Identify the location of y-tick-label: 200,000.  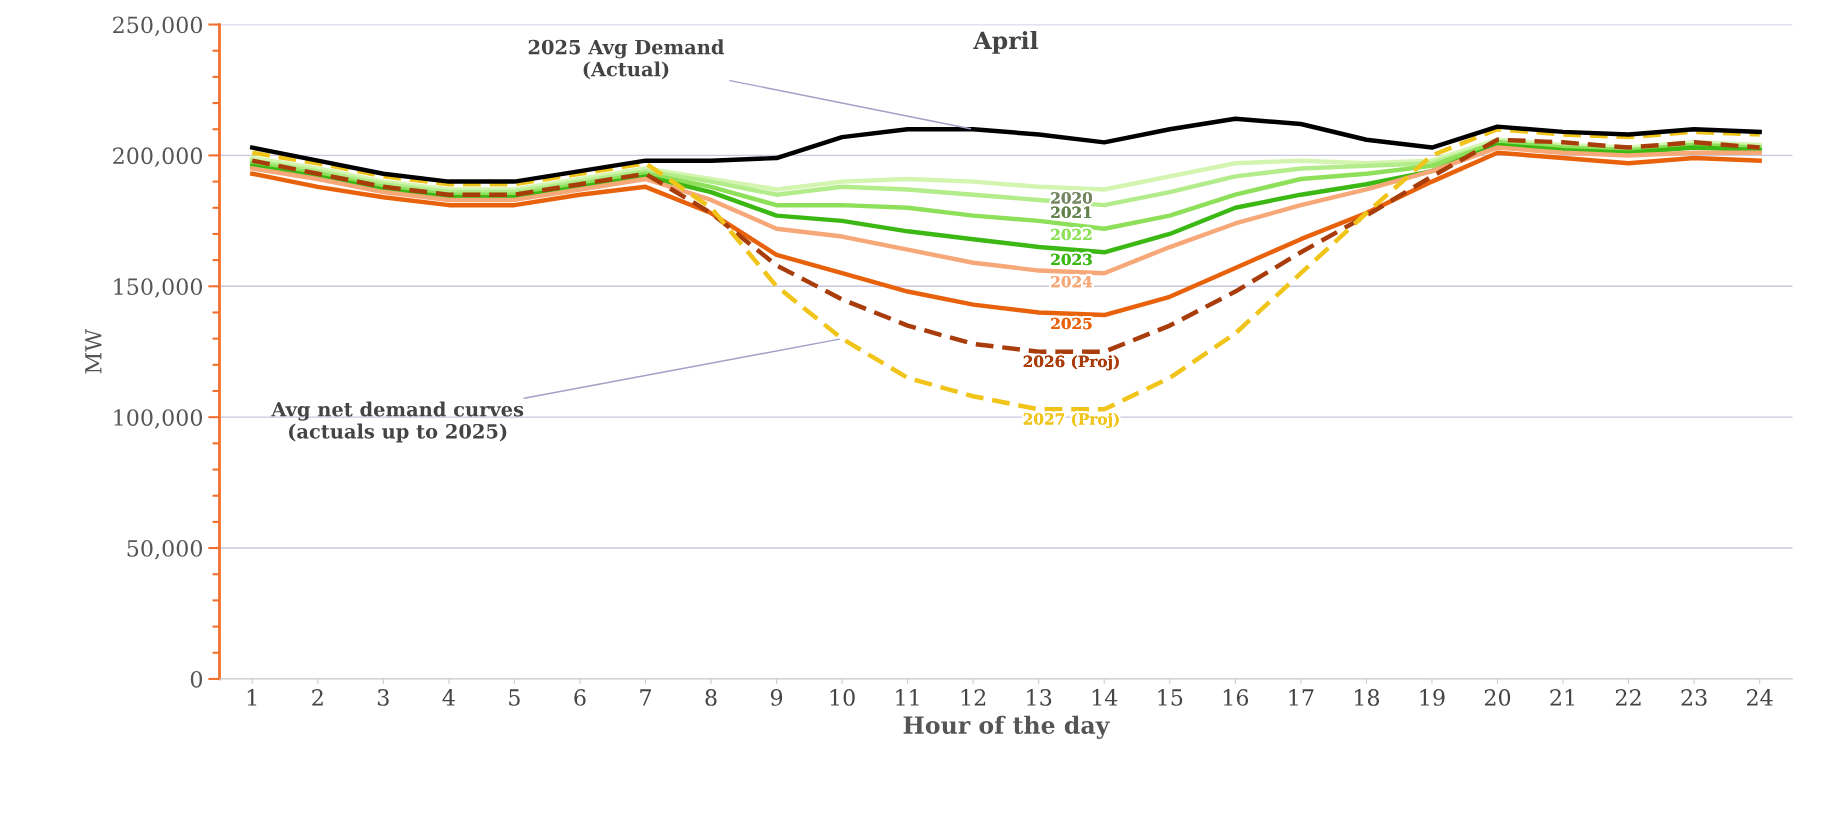
(158, 157).